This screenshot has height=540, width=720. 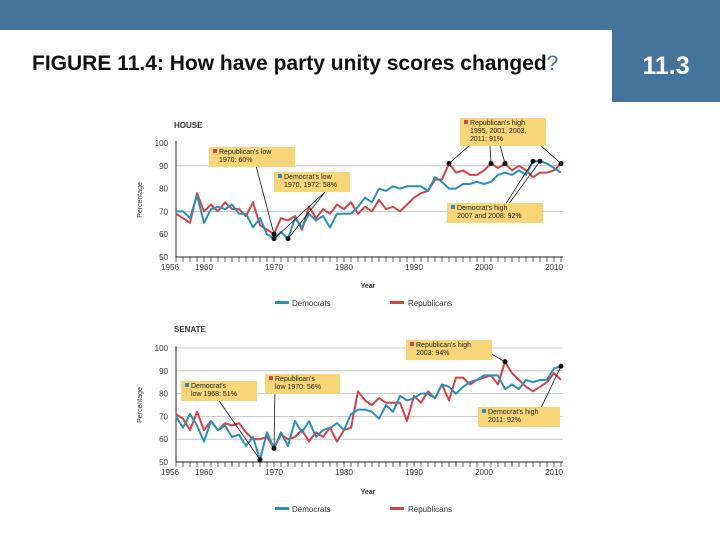 I want to click on senate-annotation-rep-low: Republican's low 1970: 56%, so click(x=302, y=384).